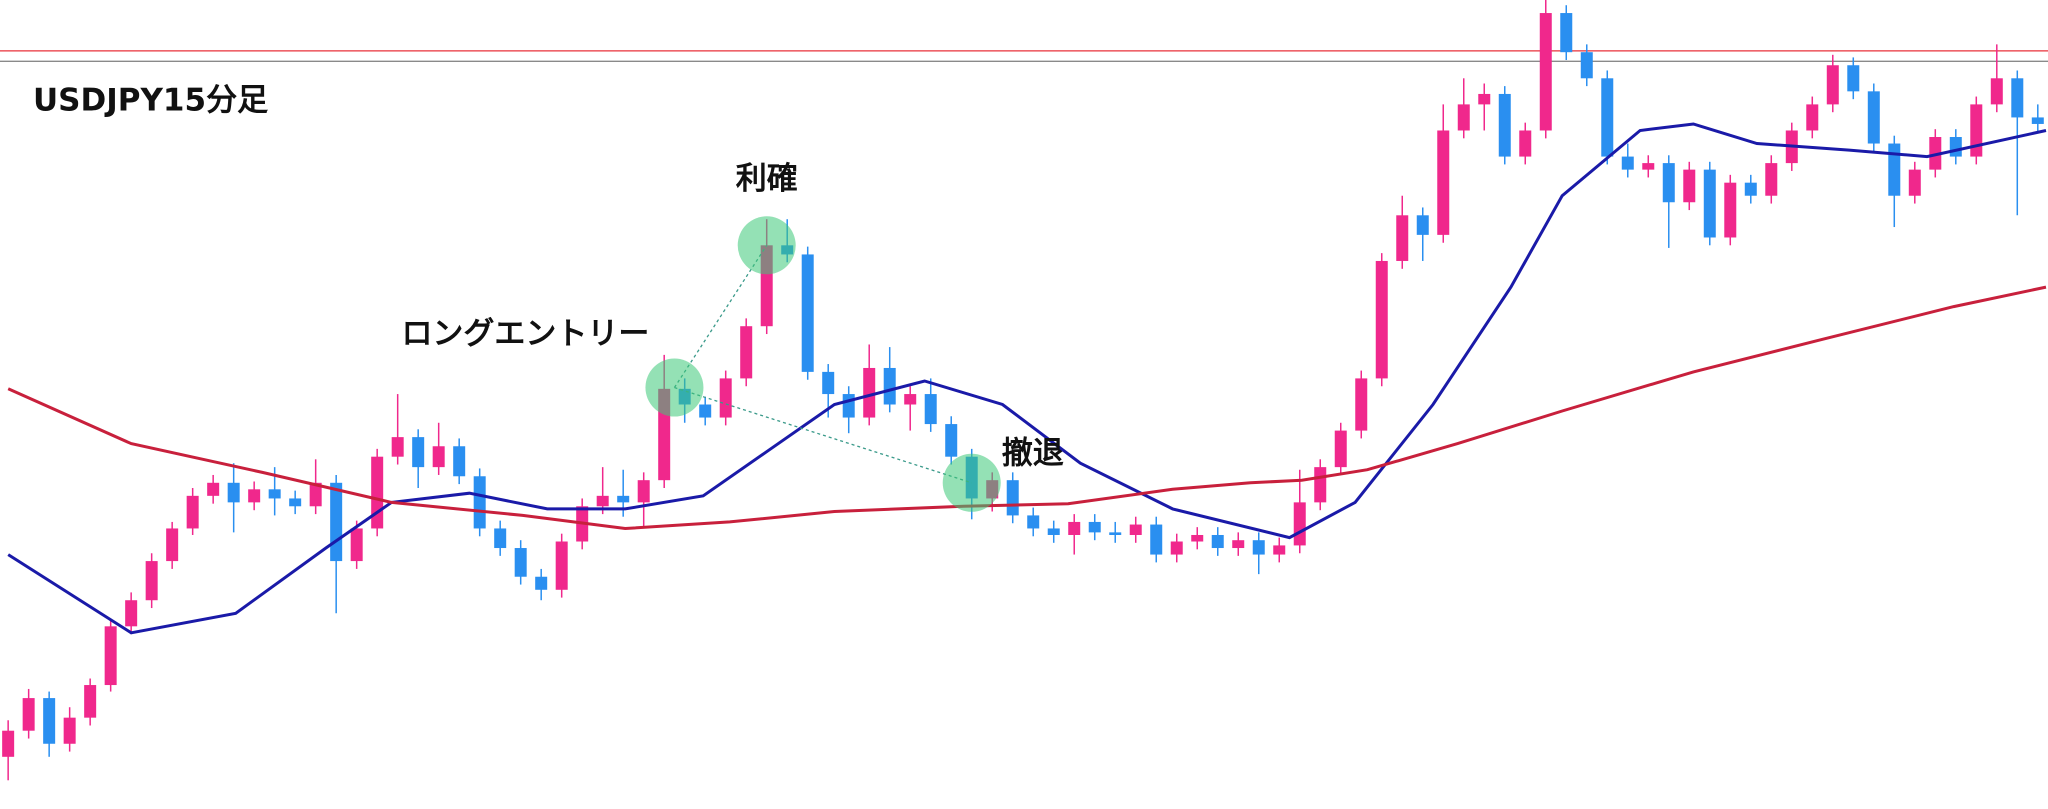 Image resolution: width=2048 pixels, height=809 pixels. What do you see at coordinates (150, 101) in the screenshot?
I see `chart-title: USDJPY15分足` at bounding box center [150, 101].